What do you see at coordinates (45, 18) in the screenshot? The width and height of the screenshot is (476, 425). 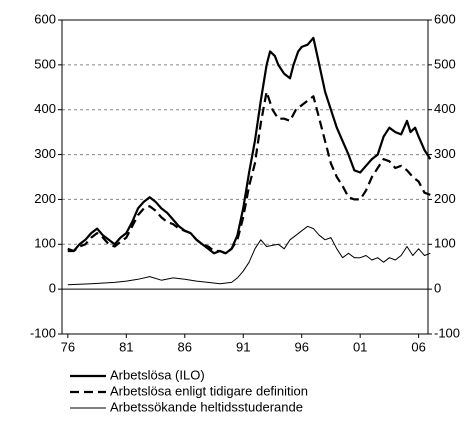 I see `y-tick-label: 600` at bounding box center [45, 18].